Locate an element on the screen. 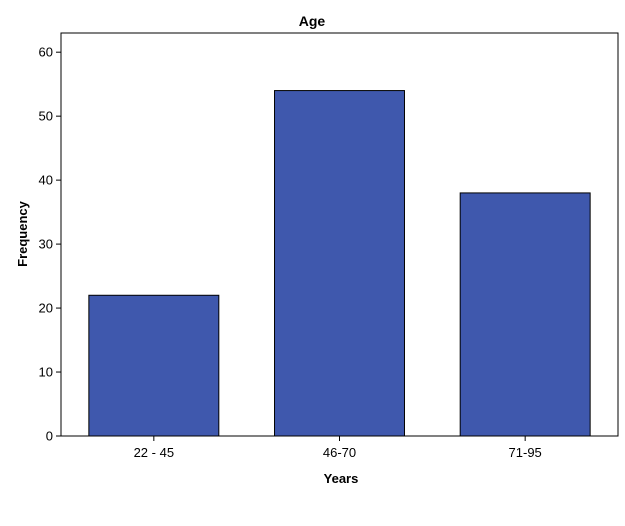 This screenshot has height=526, width=625. chart-title: Age is located at coordinates (312, 21).